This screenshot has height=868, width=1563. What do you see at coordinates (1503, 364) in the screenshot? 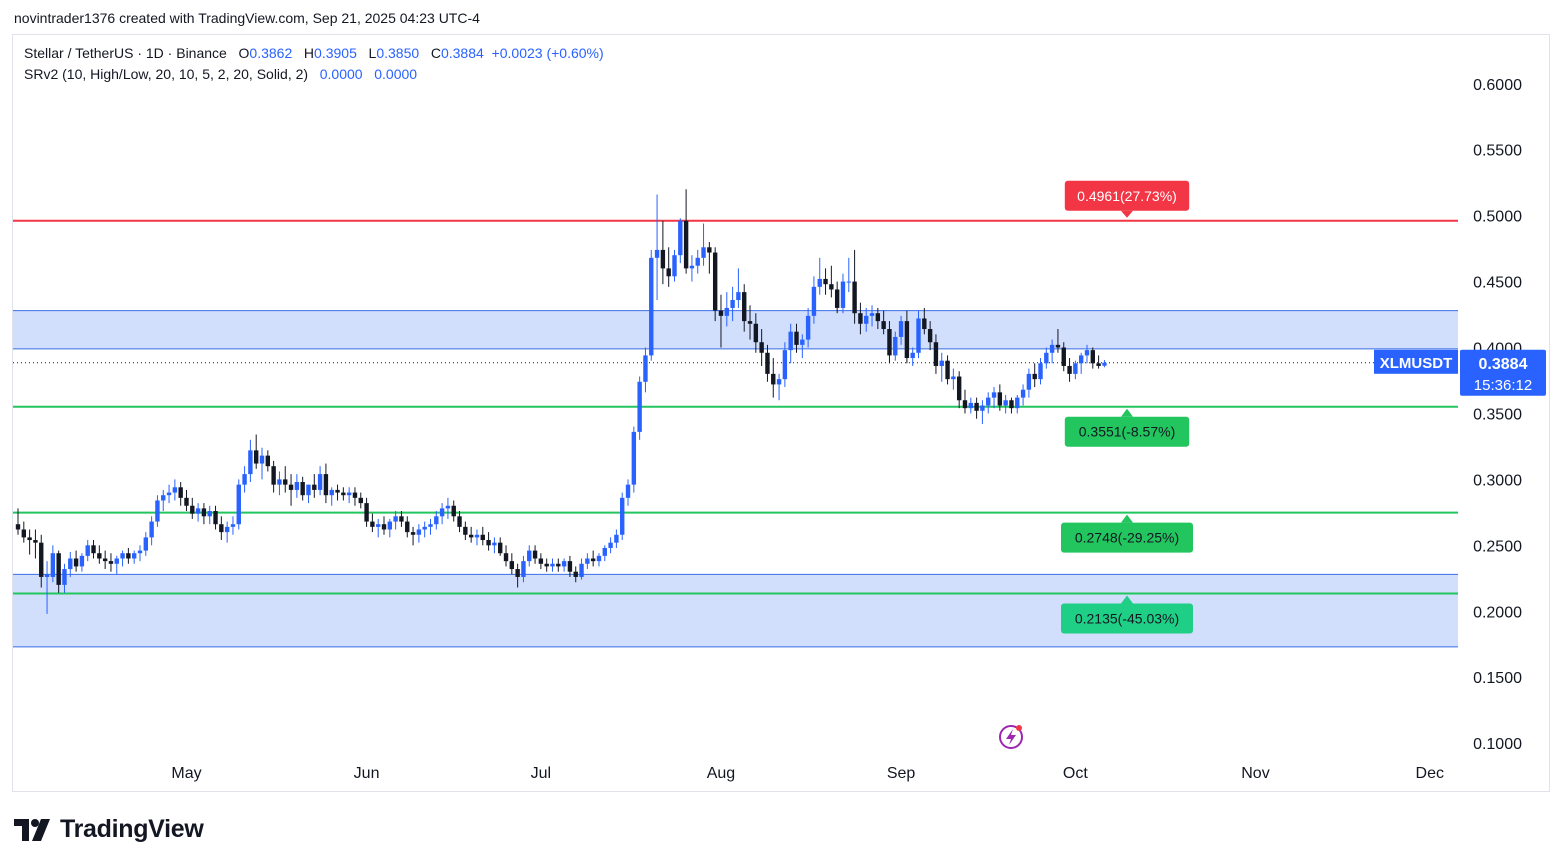
I see `price-tag-value: 0.3884` at bounding box center [1503, 364].